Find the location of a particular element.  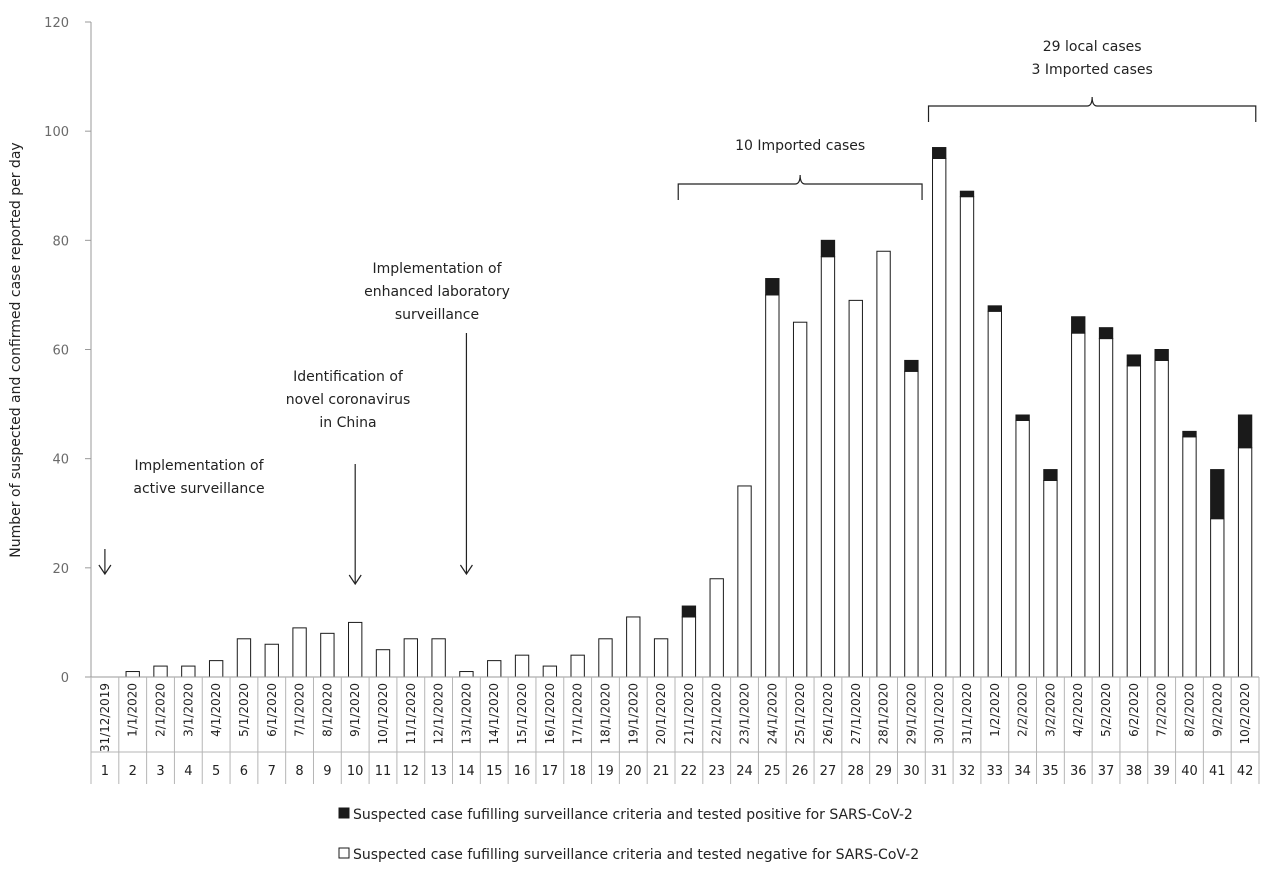

x-date-label: 16/1/2020 is located at coordinates (550, 714).